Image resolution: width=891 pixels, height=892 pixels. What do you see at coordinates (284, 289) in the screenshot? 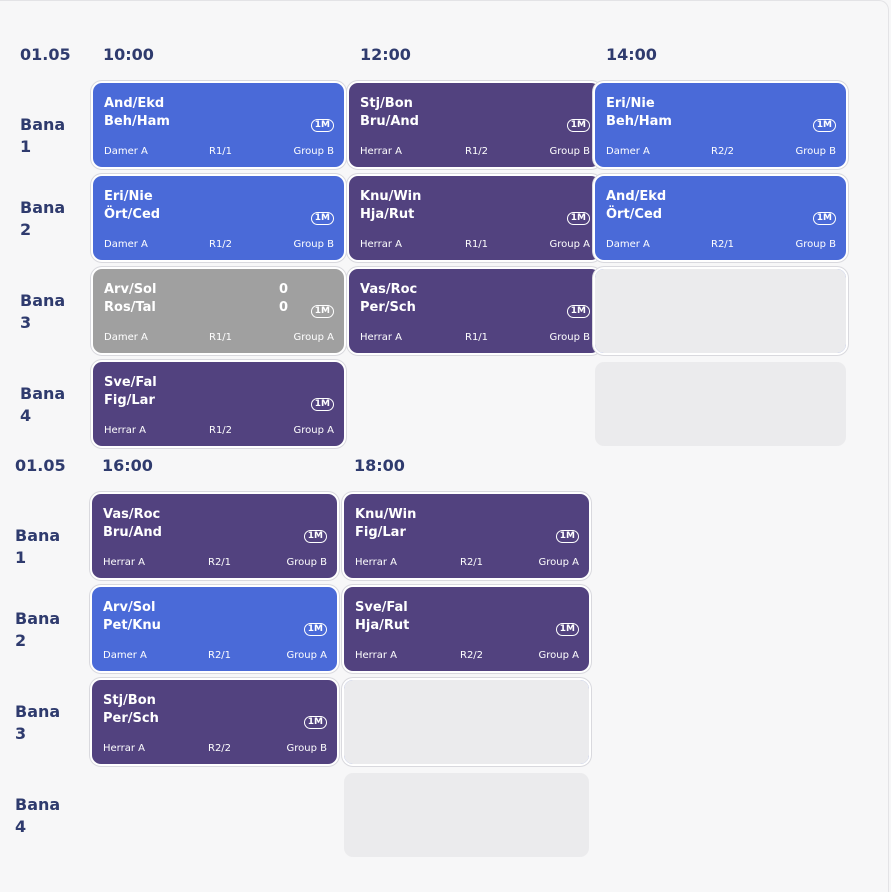
I see `team1-score: 0` at bounding box center [284, 289].